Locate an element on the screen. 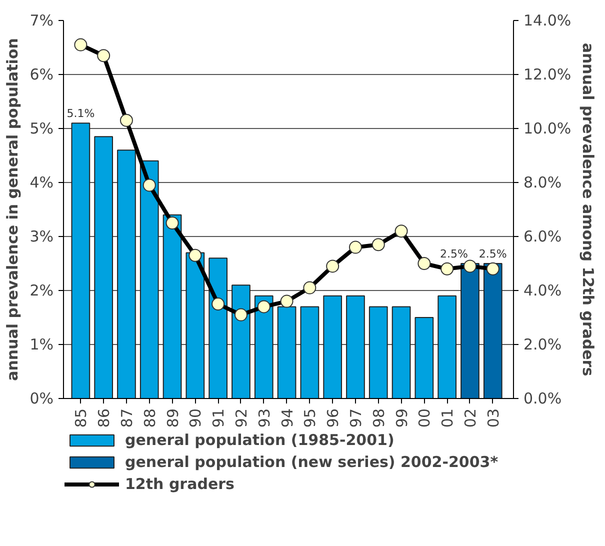  x-tick-label: 93 is located at coordinates (264, 418).